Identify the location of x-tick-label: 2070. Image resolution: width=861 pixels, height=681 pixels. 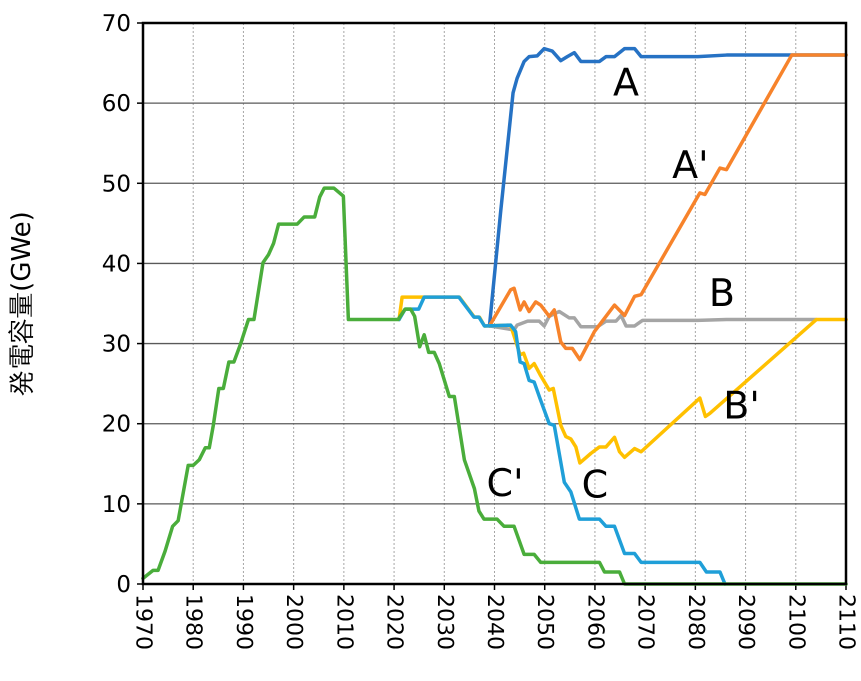
(645, 622).